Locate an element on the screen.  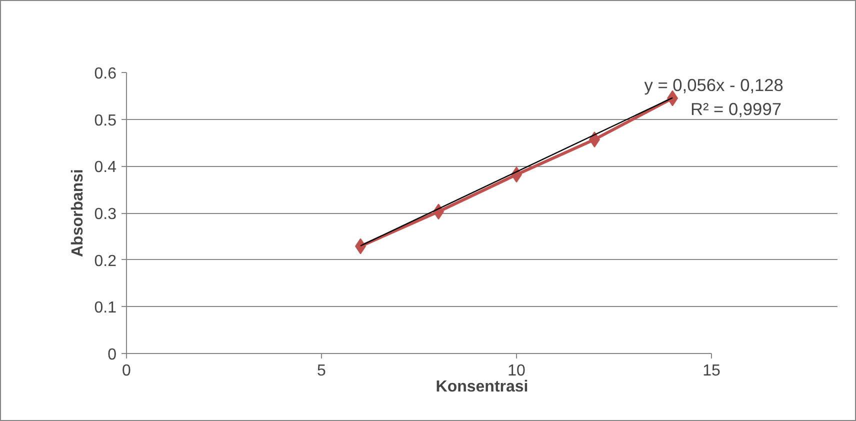
y-tick-label: 0.6 is located at coordinates (105, 74).